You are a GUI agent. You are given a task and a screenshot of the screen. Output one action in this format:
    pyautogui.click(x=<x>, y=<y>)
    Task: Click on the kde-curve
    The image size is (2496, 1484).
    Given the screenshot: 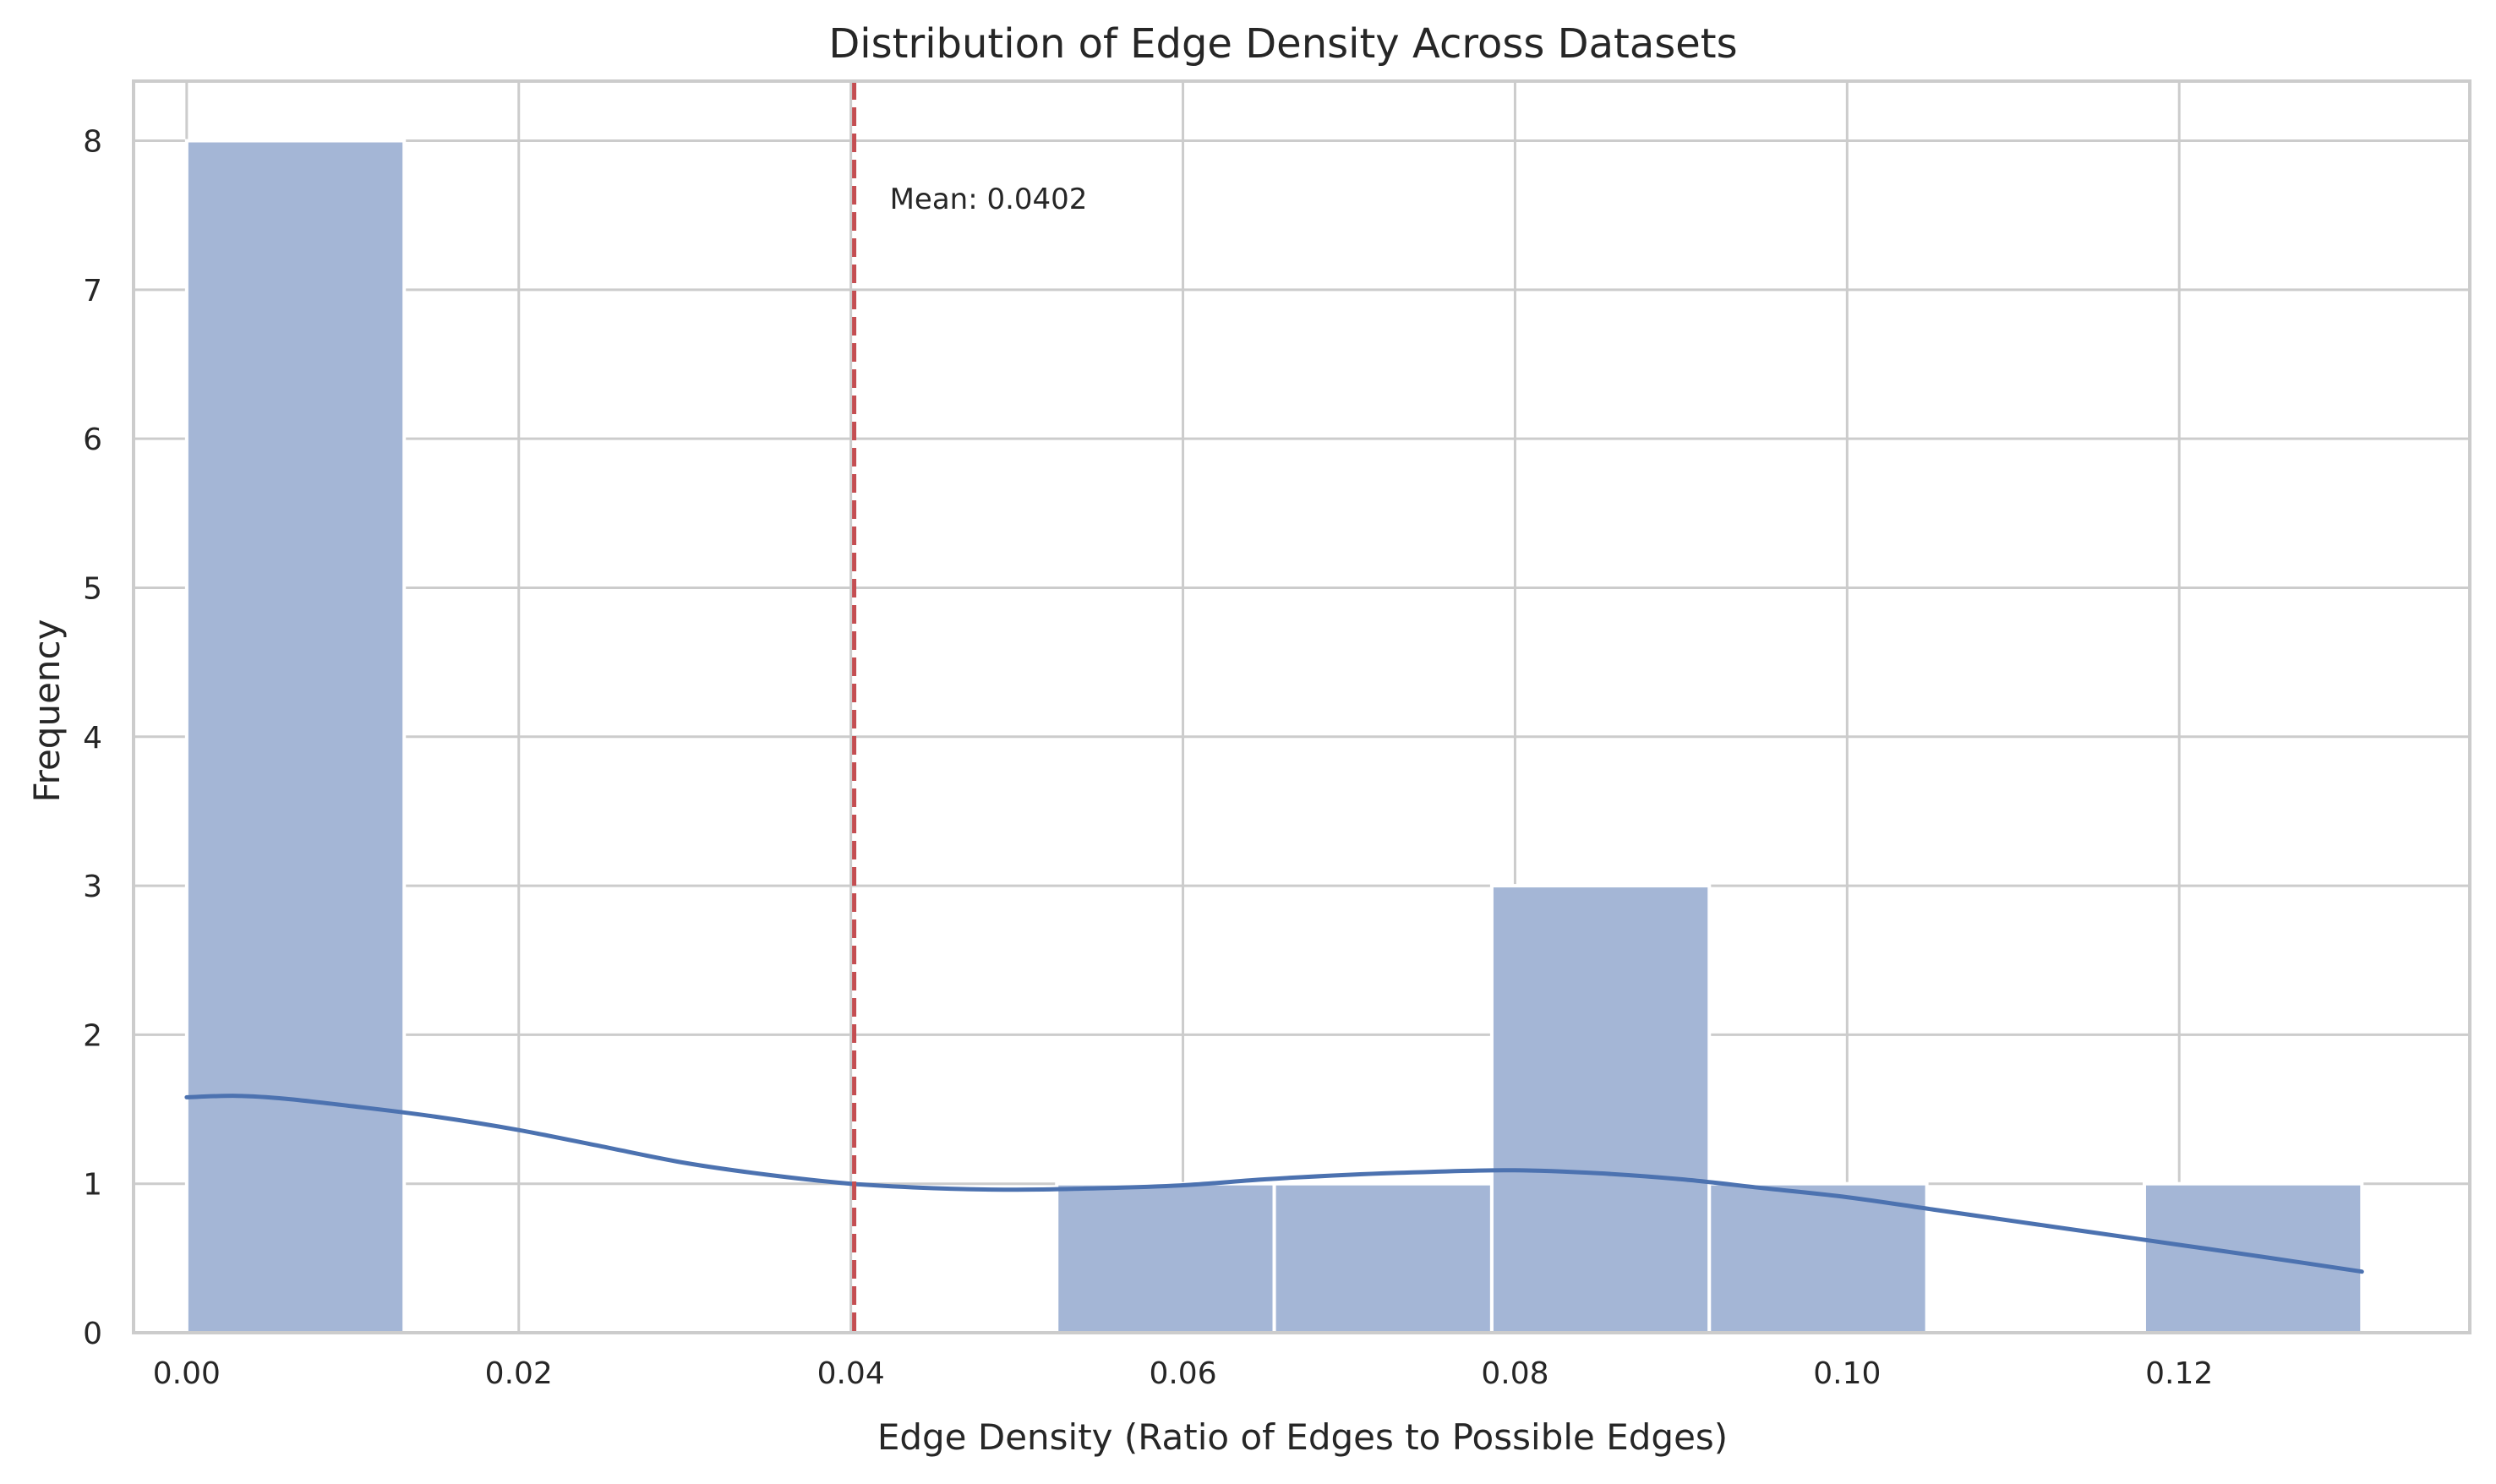 What is the action you would take?
    pyautogui.click(x=1274, y=1184)
    